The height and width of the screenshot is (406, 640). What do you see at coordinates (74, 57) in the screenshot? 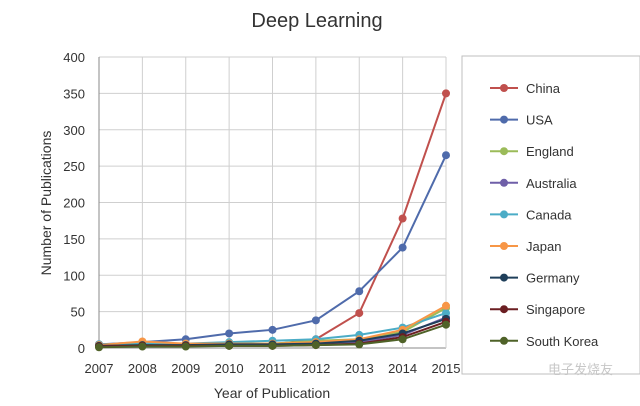
I see `y-tick-label: 400` at bounding box center [74, 57].